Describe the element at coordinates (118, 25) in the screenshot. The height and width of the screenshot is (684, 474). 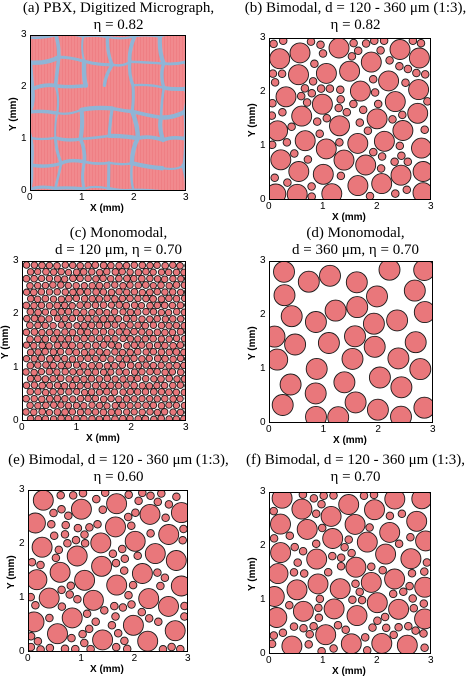
I see `panel-title-line2: η = 0.82` at that location.